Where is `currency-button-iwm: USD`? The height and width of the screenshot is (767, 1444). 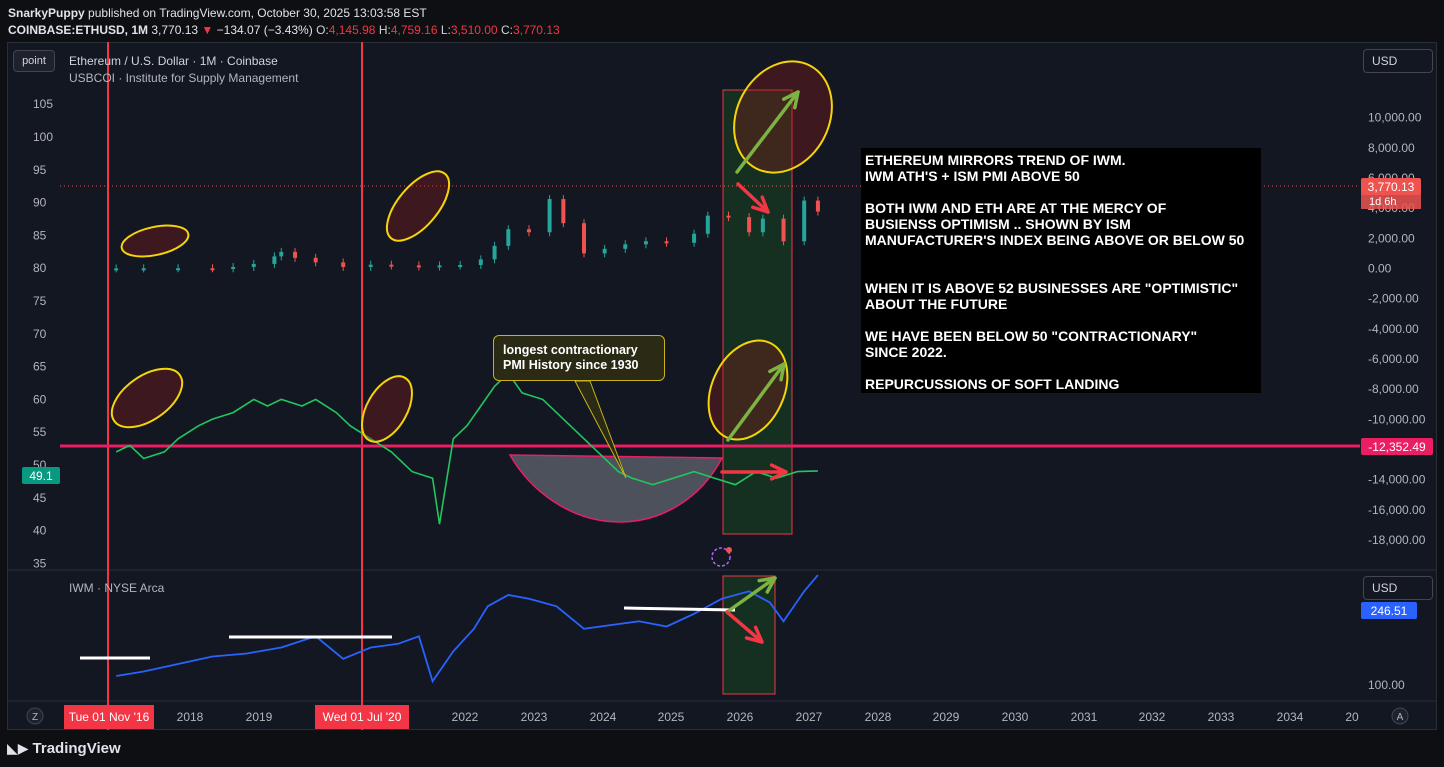
currency-button-iwm: USD is located at coordinates (1398, 588).